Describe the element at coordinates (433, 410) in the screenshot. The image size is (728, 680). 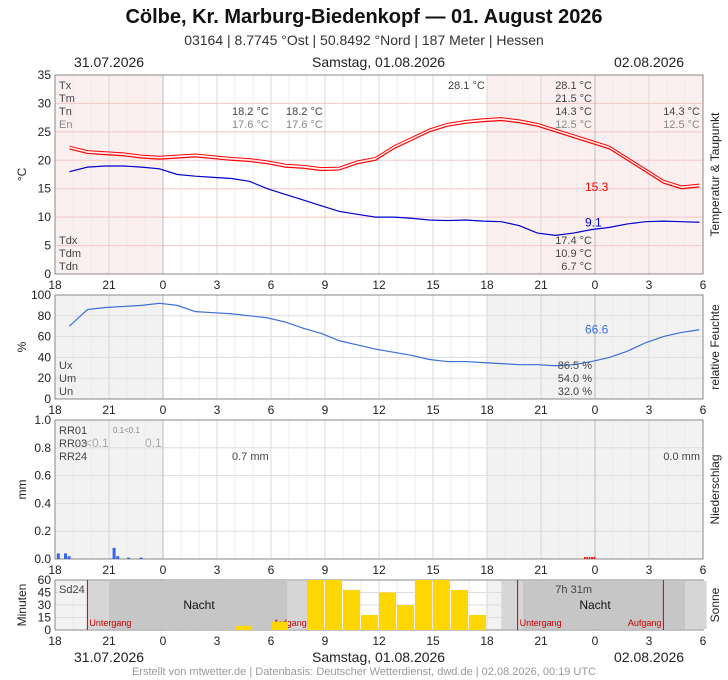
I see `x-tick-label: 15` at that location.